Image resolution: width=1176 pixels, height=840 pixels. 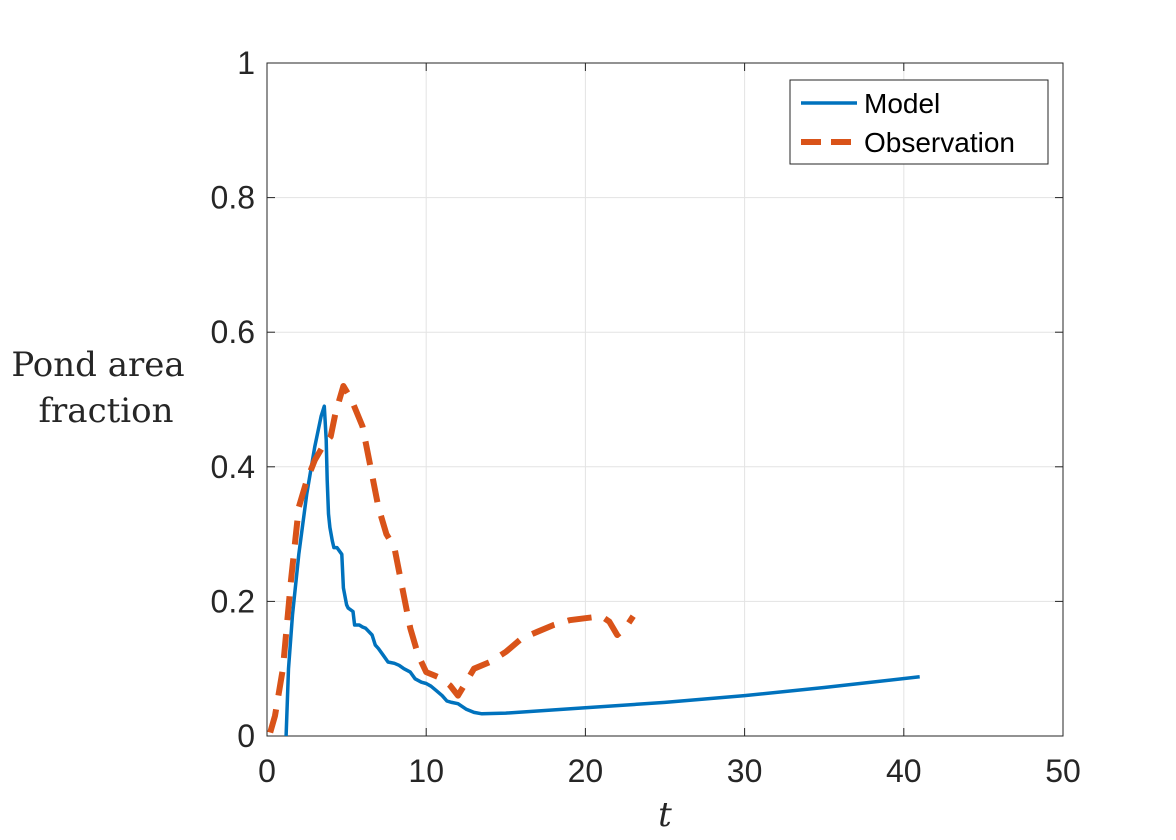 I want to click on x-axis-label: t, so click(x=665, y=815).